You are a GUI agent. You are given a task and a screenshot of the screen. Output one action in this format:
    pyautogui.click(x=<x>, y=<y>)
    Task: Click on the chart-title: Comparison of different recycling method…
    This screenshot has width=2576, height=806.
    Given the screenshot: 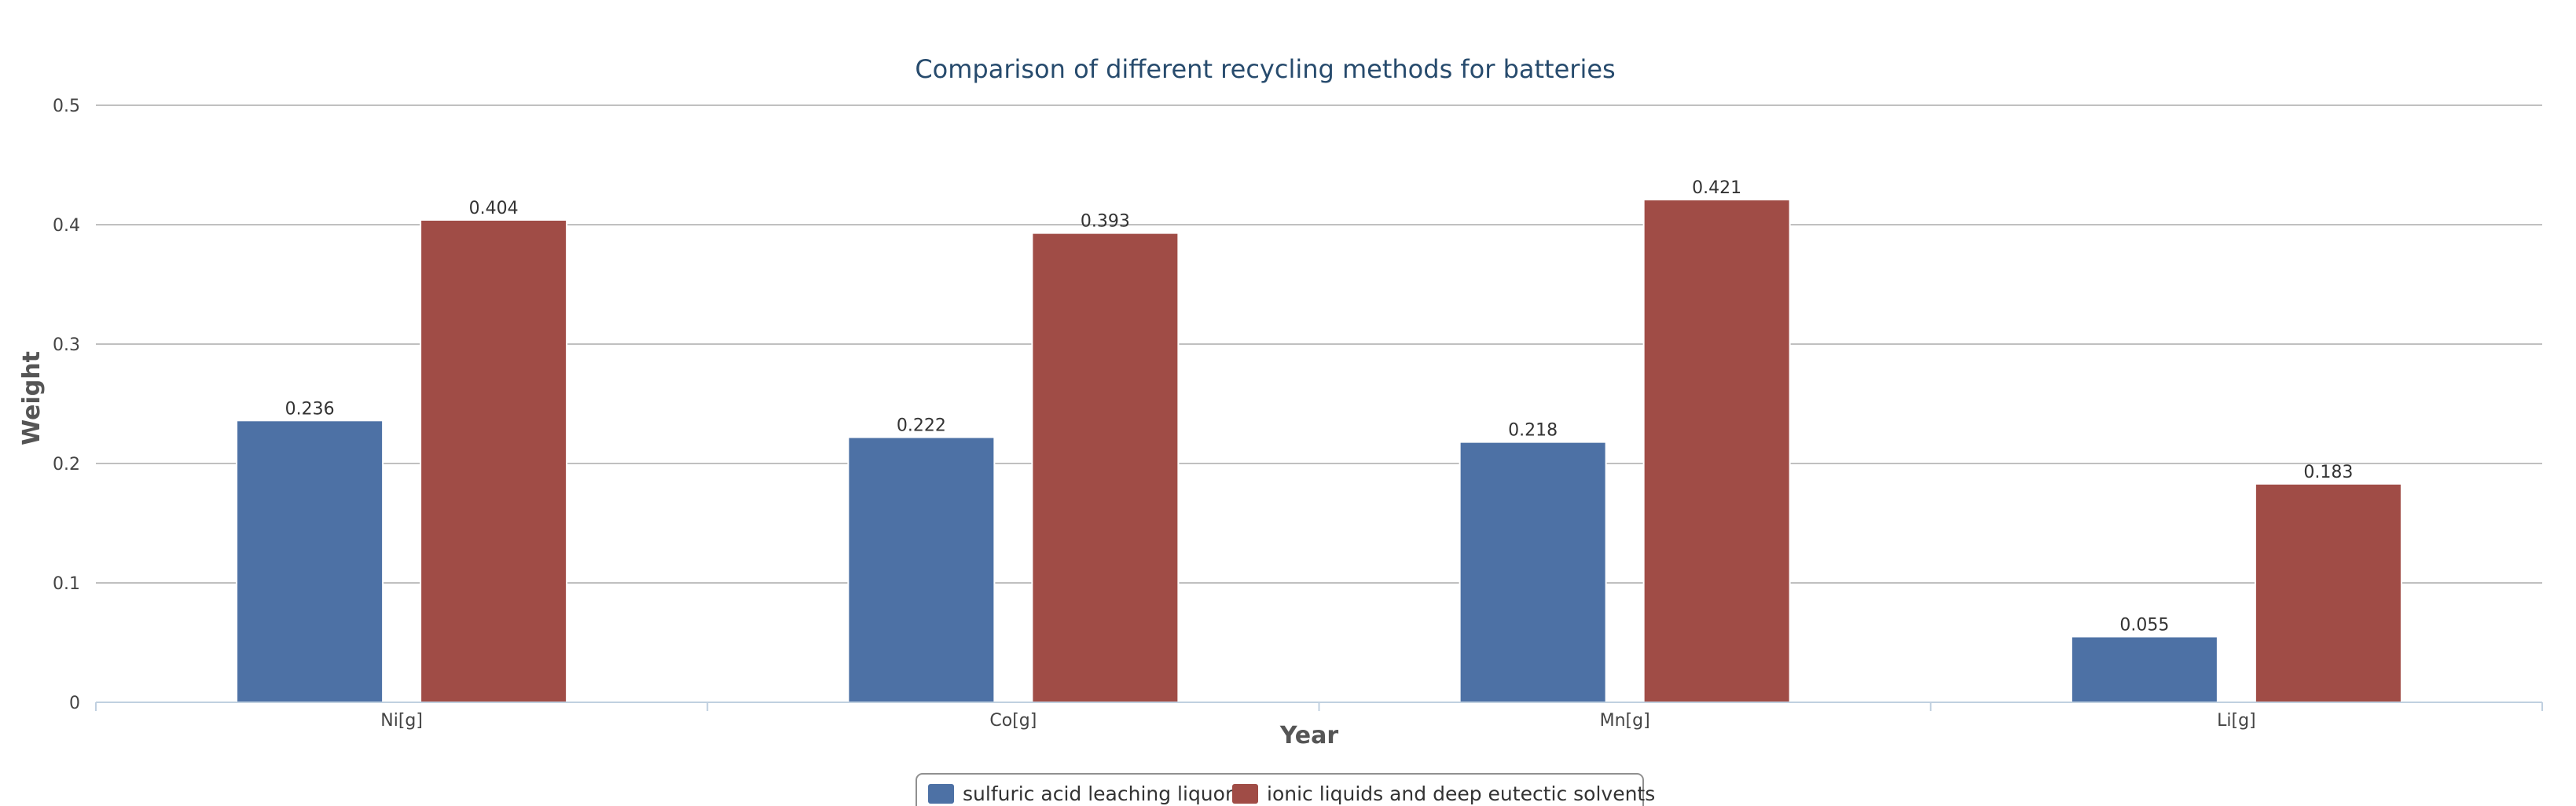 What is the action you would take?
    pyautogui.click(x=1265, y=69)
    